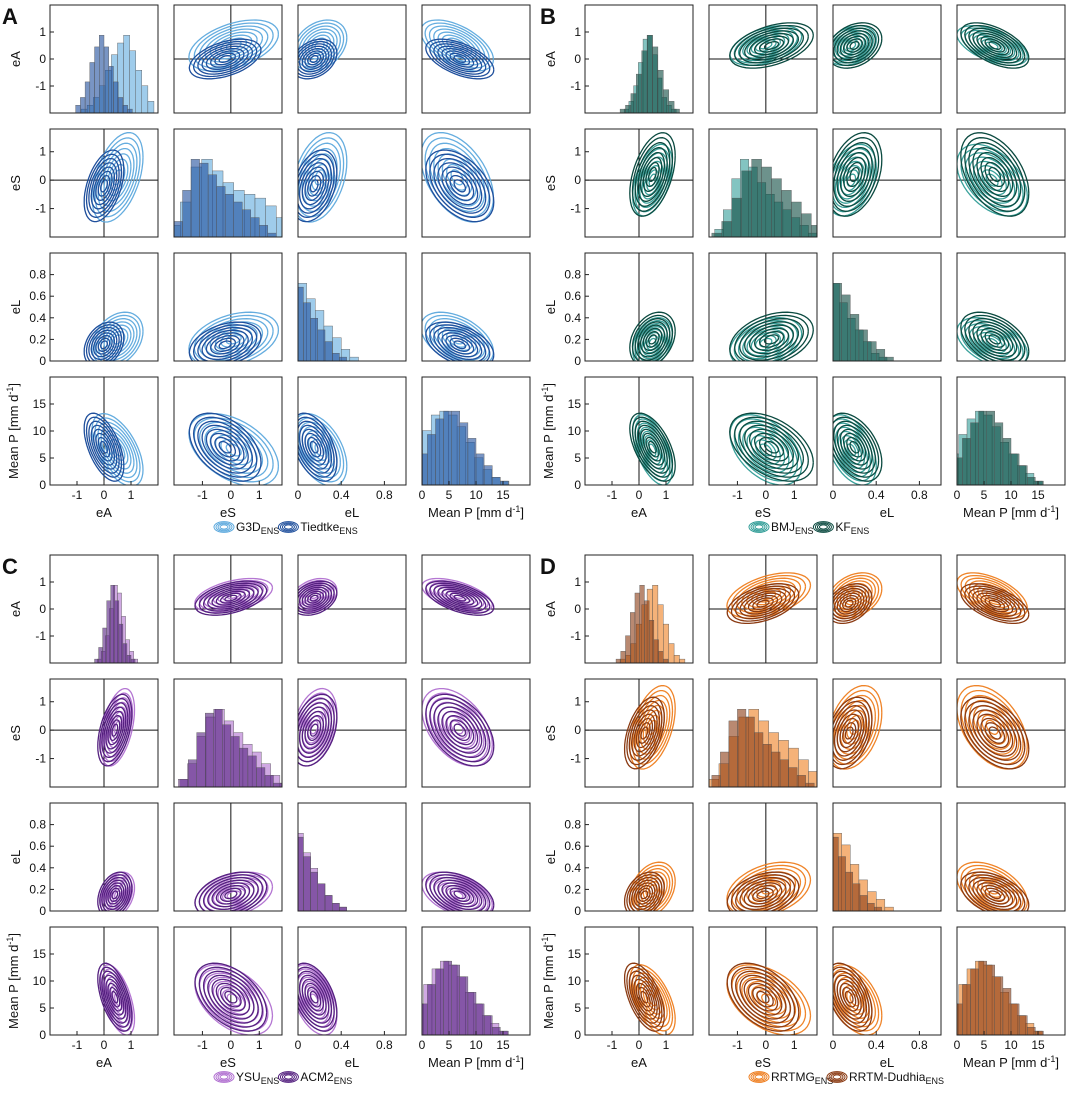  Describe the element at coordinates (577, 361) in the screenshot. I see `y-tick-label: 0` at that location.